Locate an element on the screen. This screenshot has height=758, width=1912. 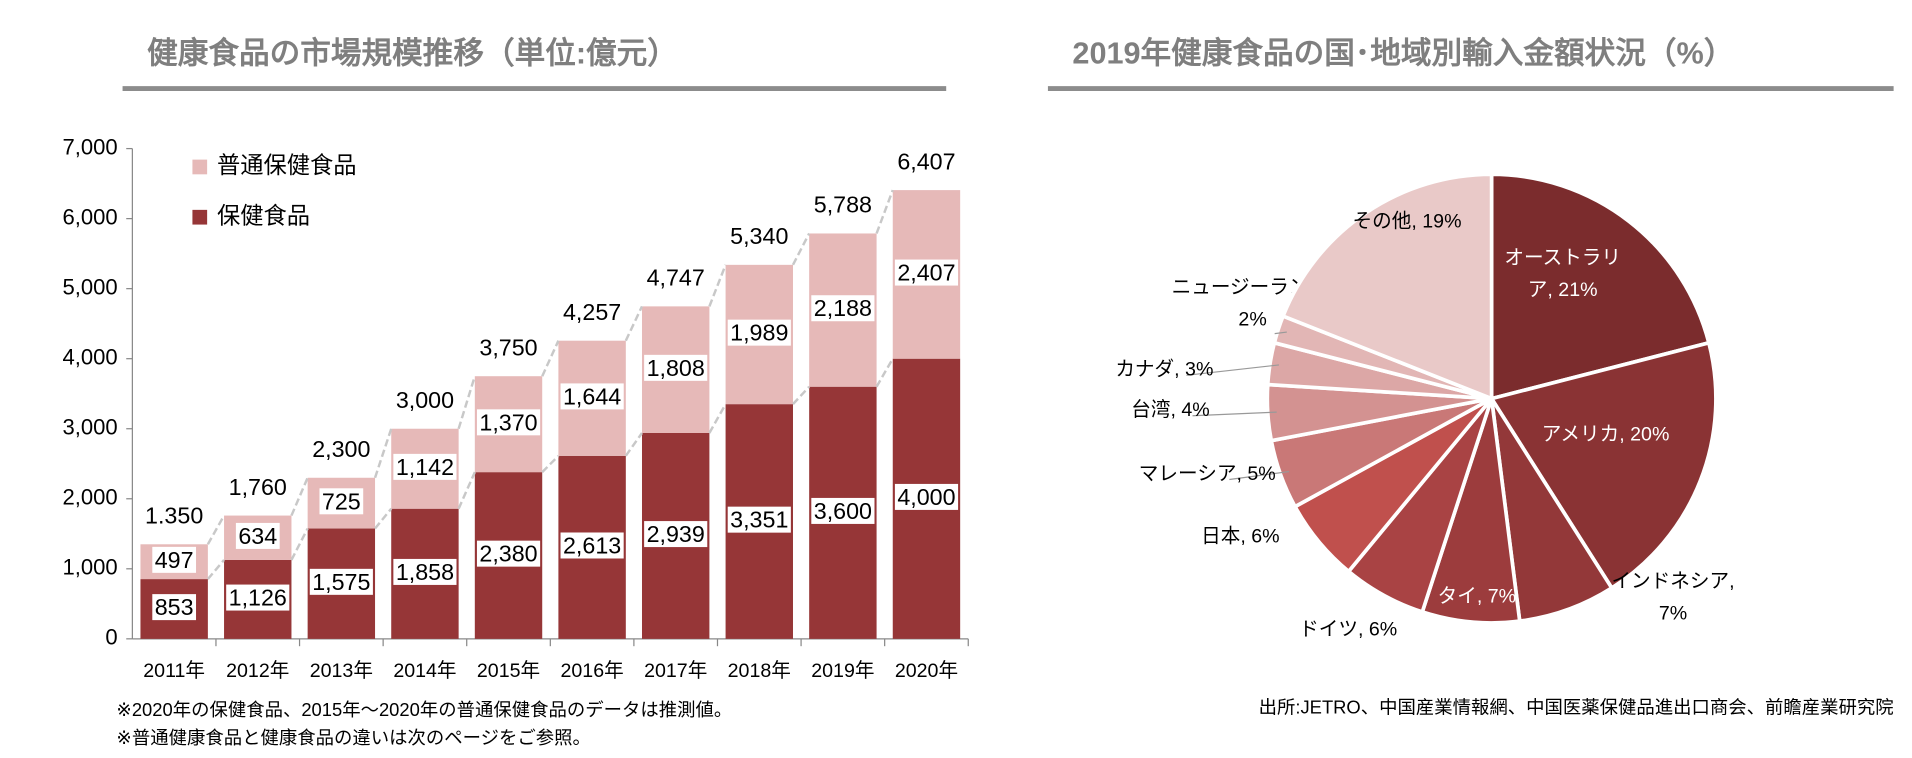
data-label-group: 3,750 is located at coordinates (508, 347).